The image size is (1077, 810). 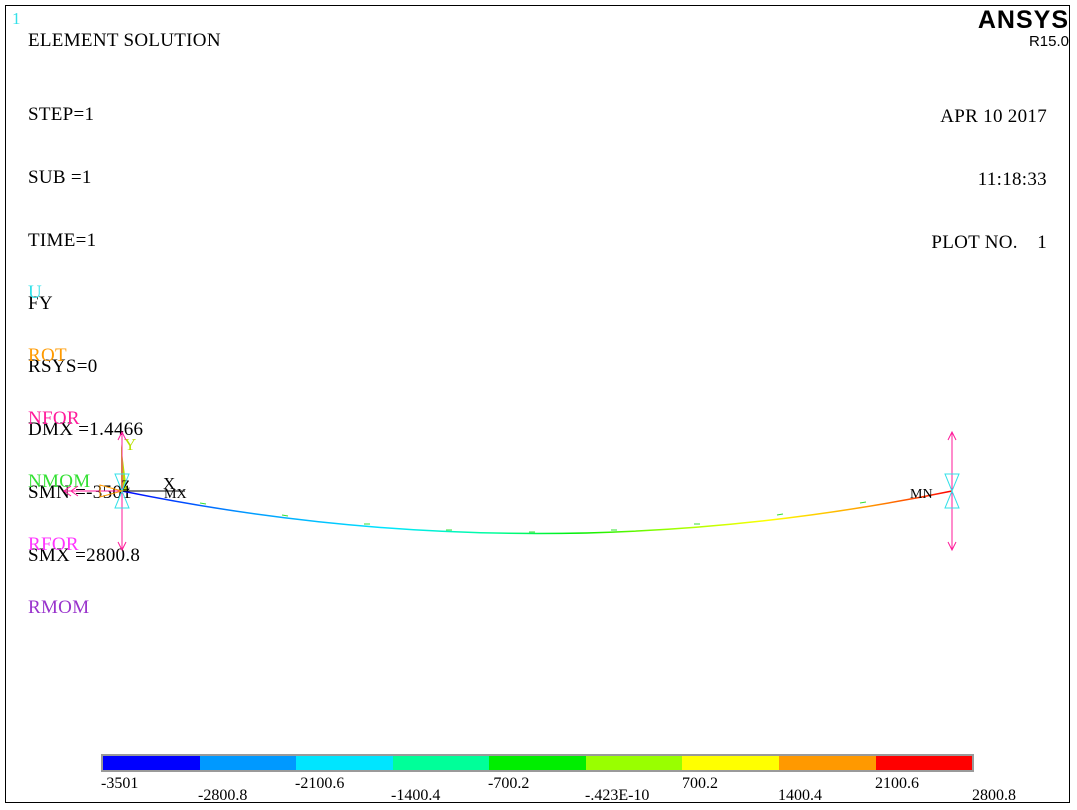 I want to click on info-smn: SMN =-3501, so click(x=80, y=492).